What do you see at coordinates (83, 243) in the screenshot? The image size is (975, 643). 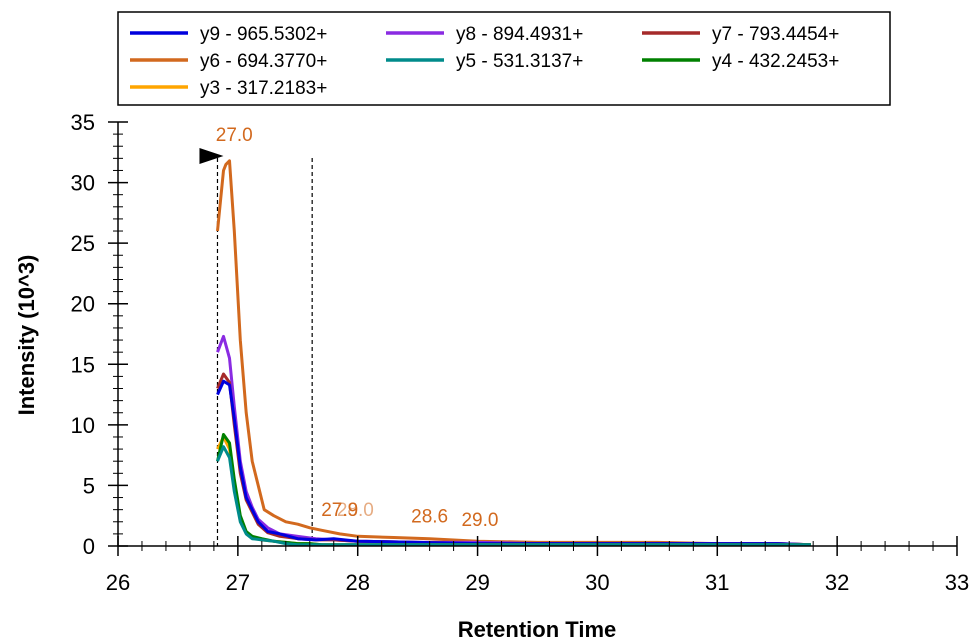 I see `y-tick-label: 25` at bounding box center [83, 243].